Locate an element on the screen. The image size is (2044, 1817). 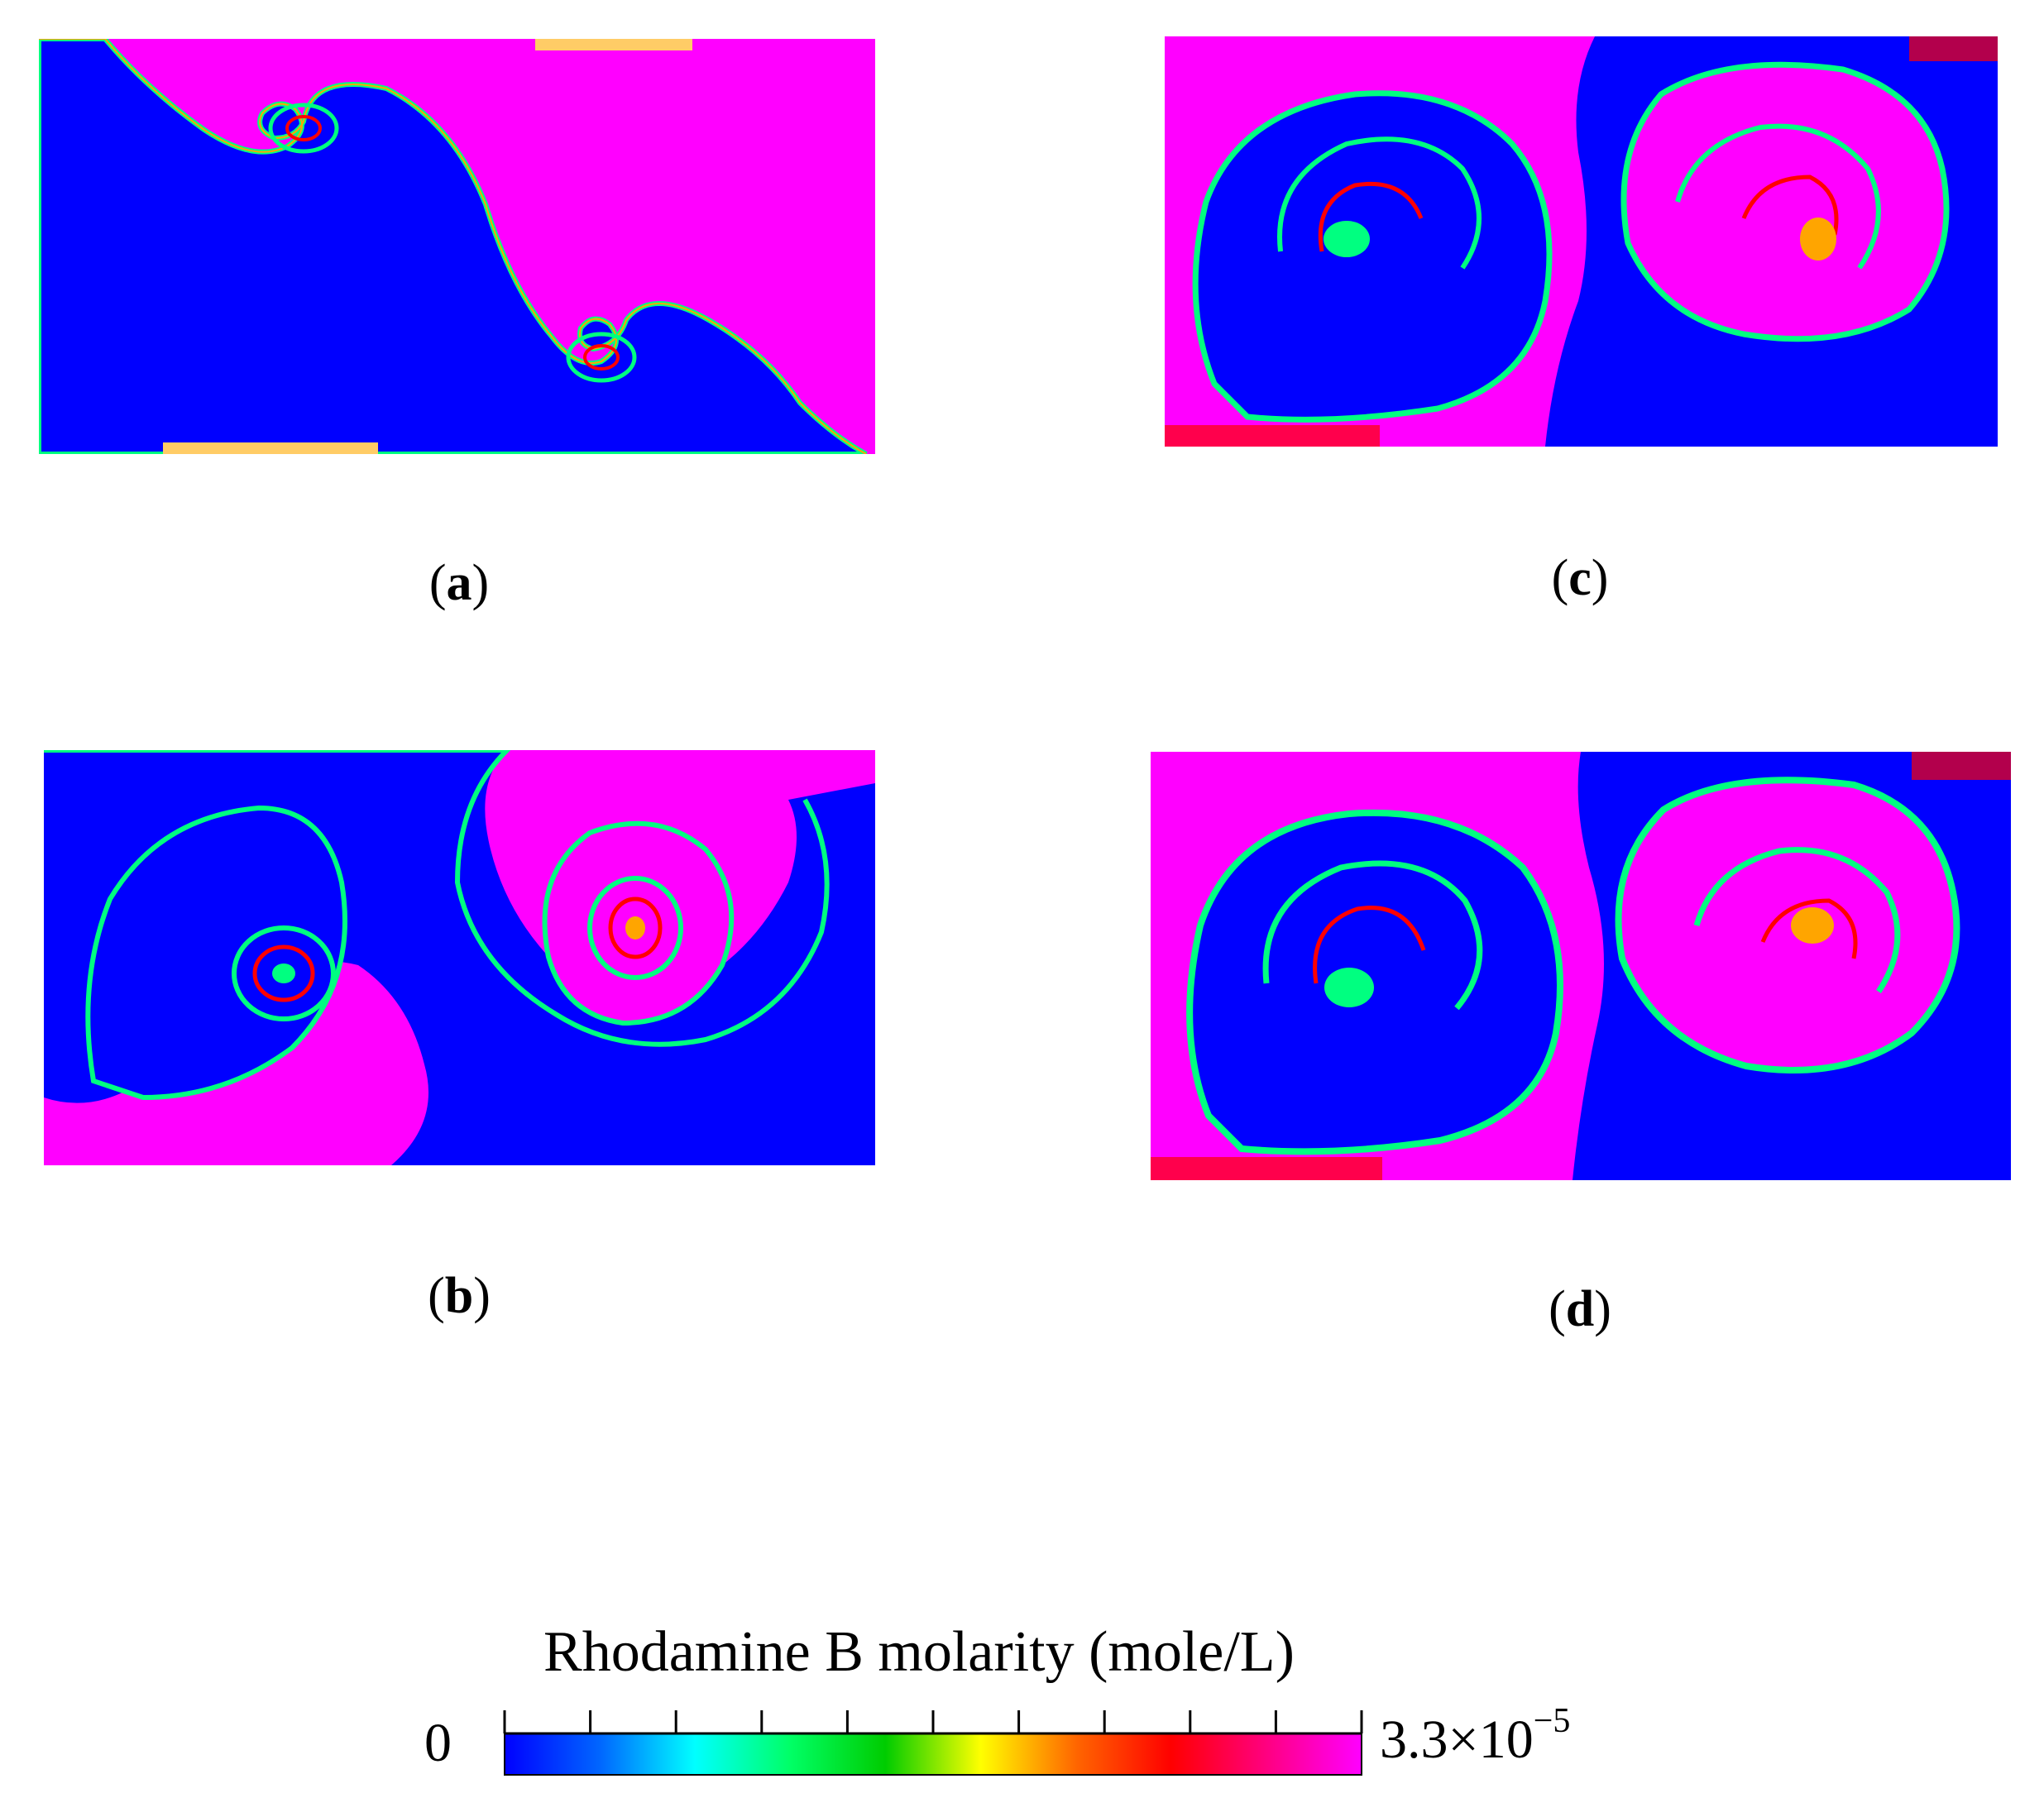
caption-d: (d) is located at coordinates (1580, 1309).